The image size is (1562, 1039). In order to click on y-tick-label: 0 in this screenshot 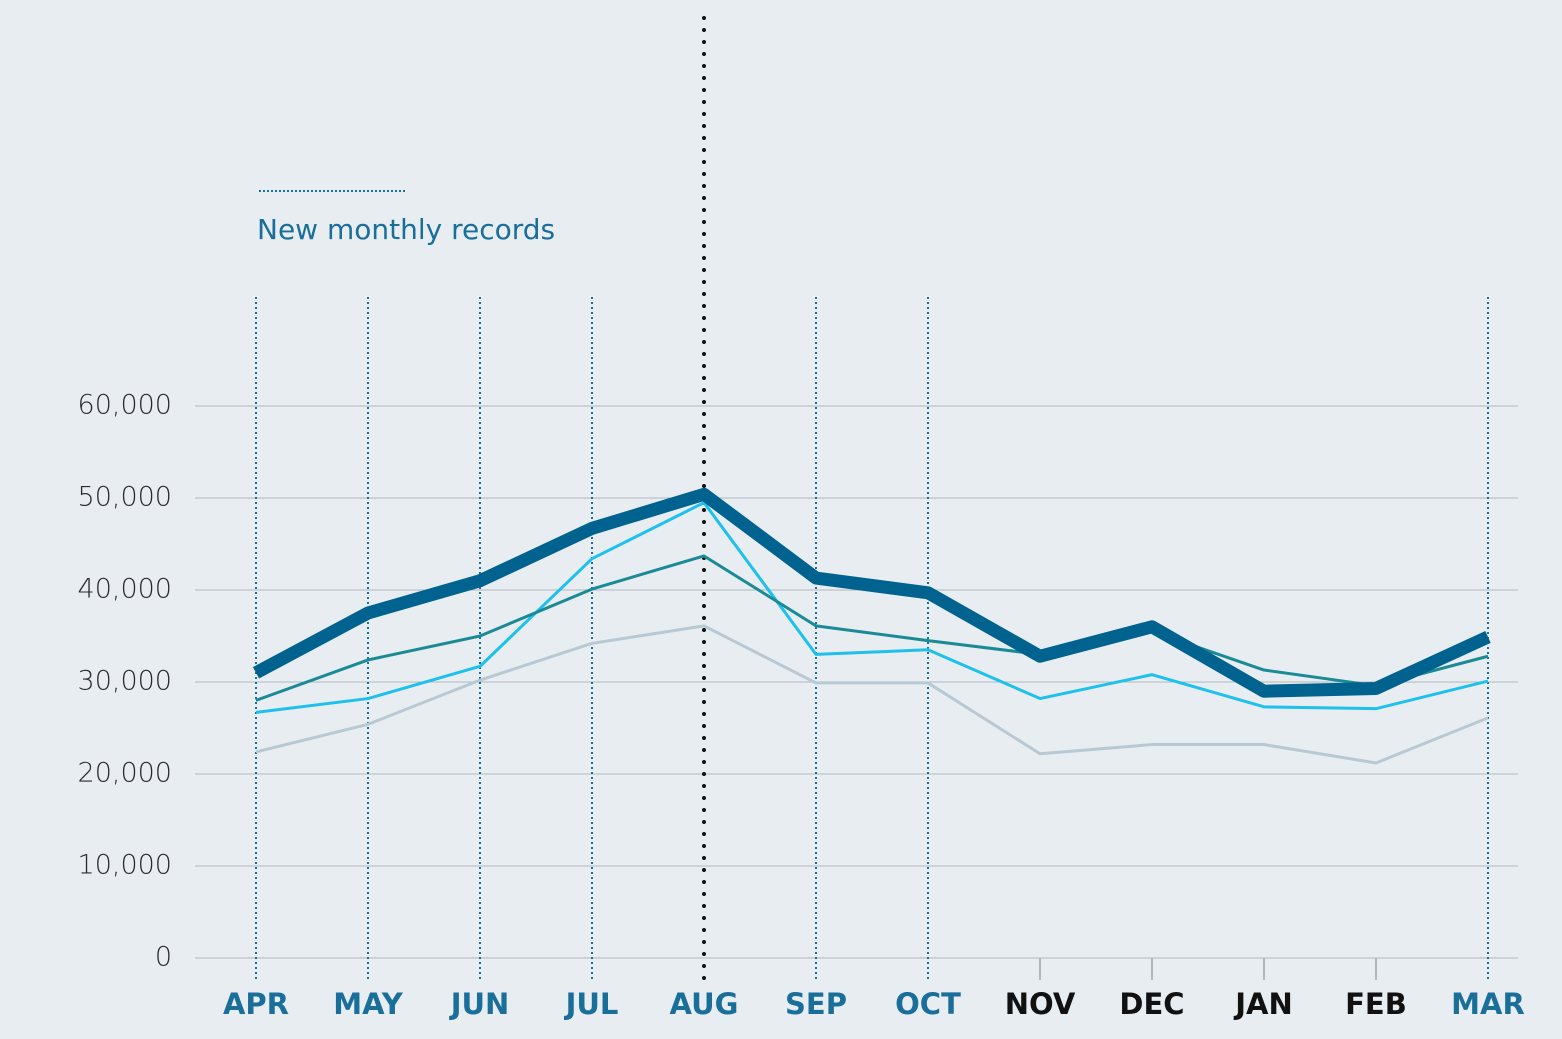, I will do `click(163, 957)`.